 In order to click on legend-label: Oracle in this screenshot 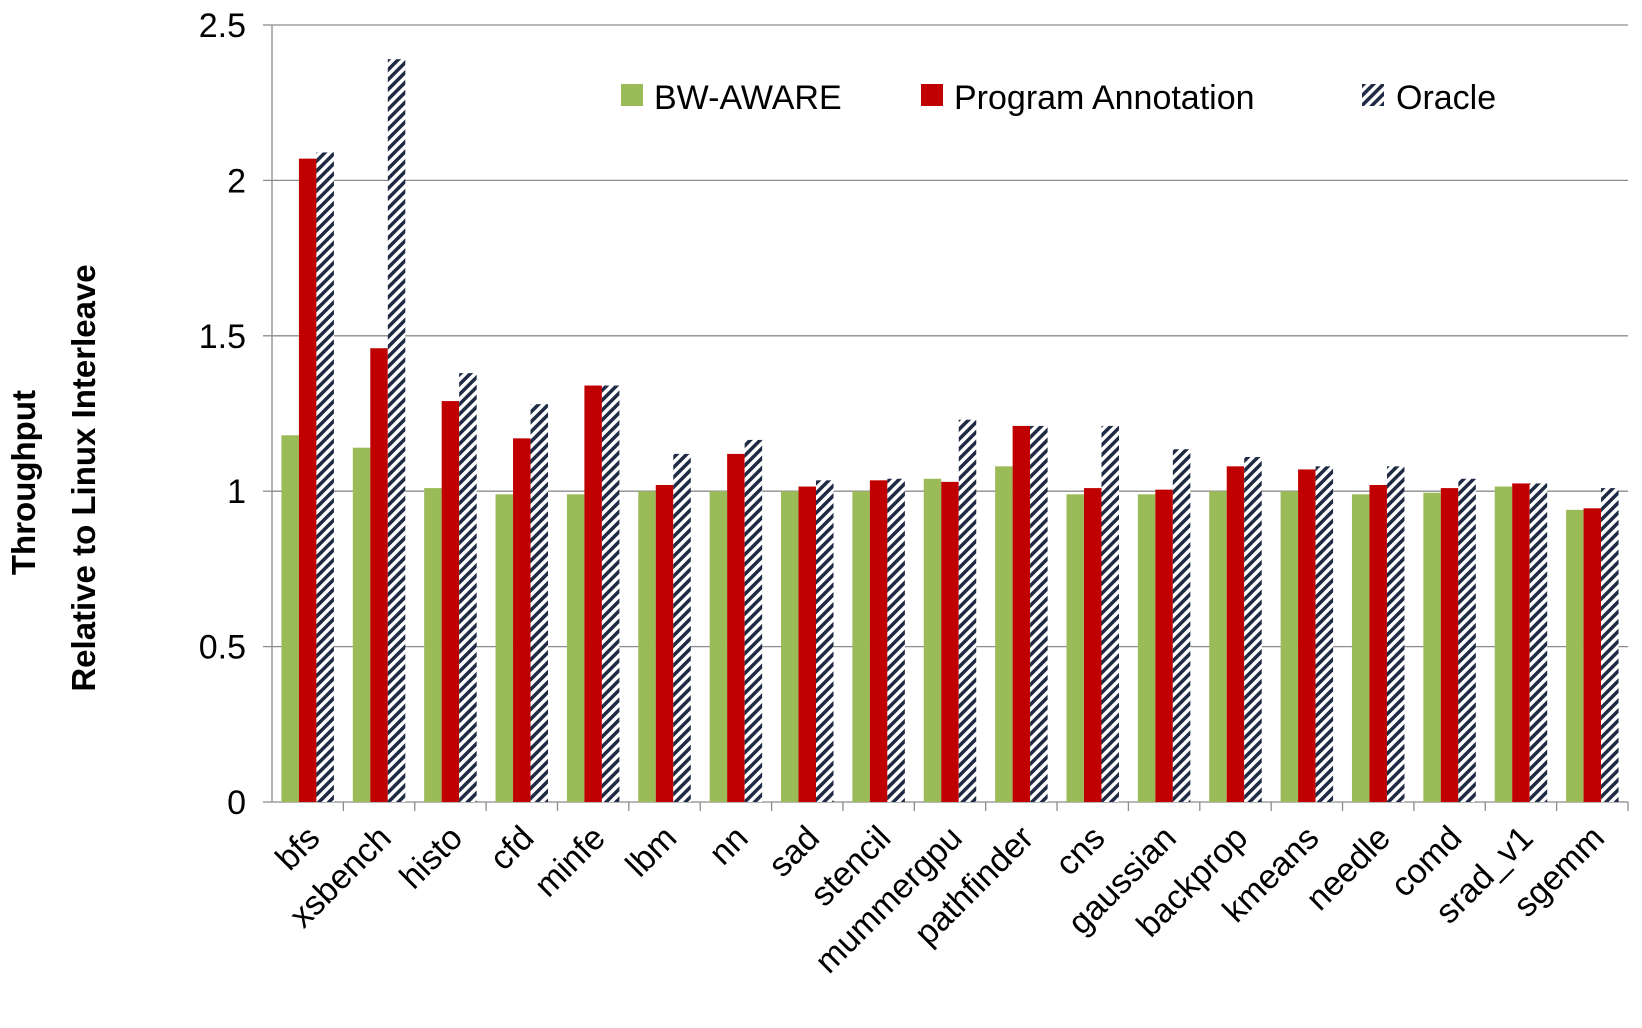, I will do `click(1446, 98)`.